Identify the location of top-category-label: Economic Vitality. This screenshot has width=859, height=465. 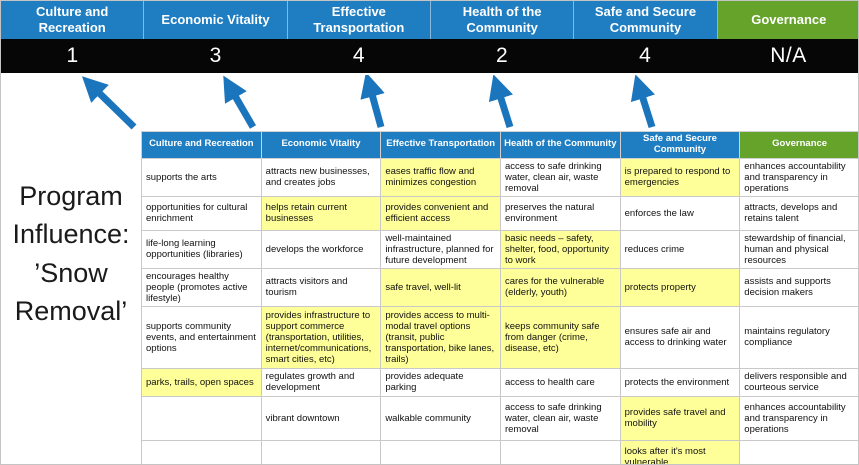
(215, 19).